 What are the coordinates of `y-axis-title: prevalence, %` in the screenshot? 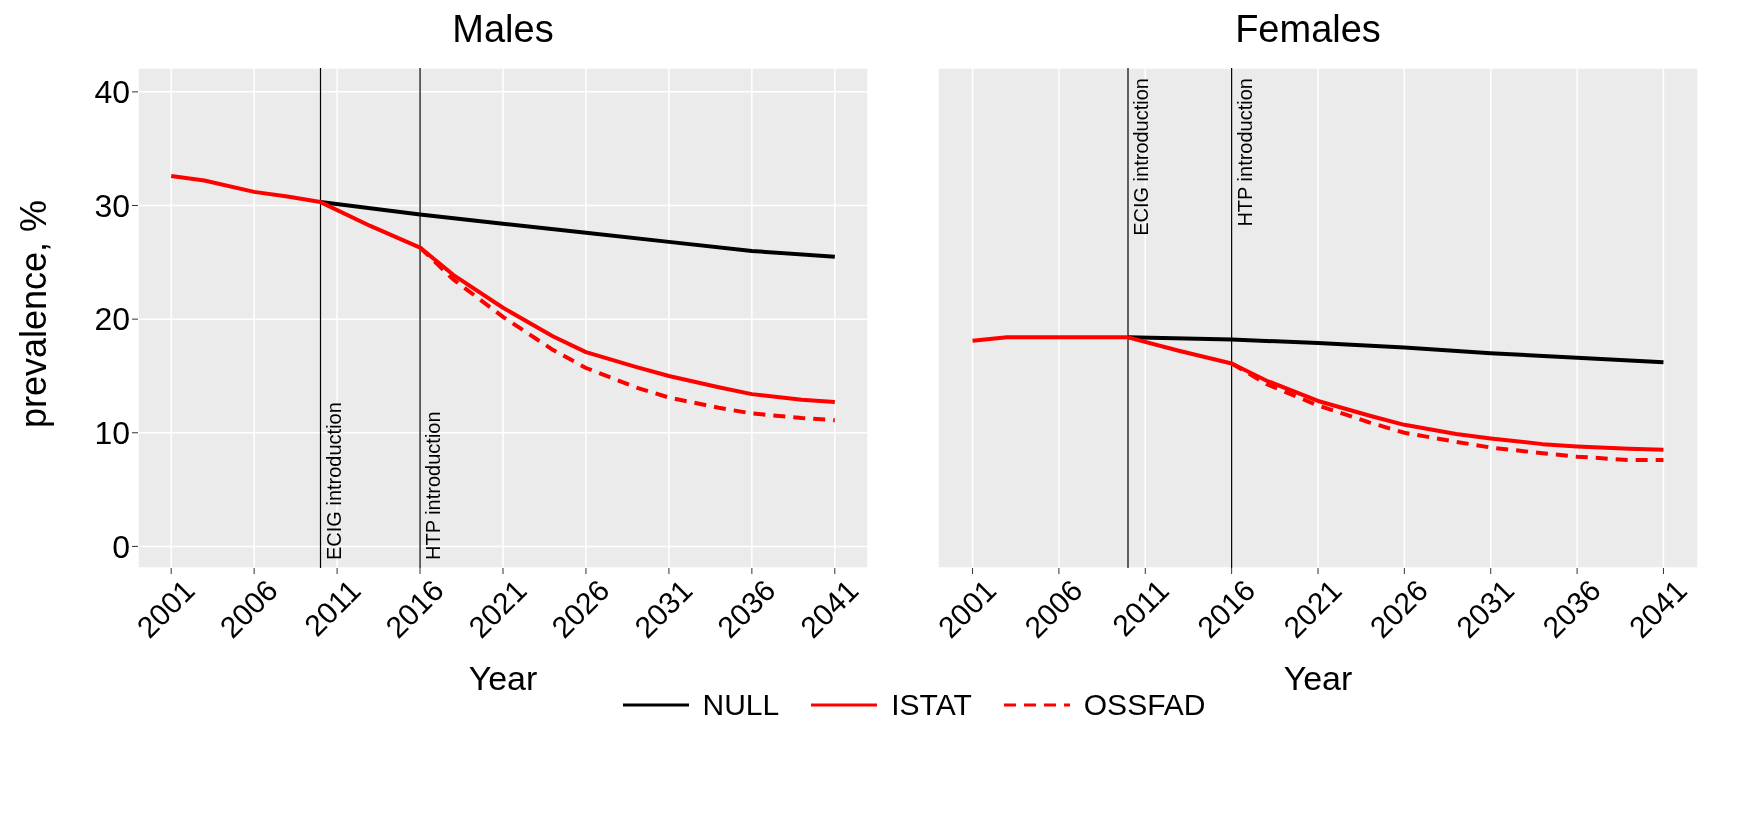 It's located at (33, 313).